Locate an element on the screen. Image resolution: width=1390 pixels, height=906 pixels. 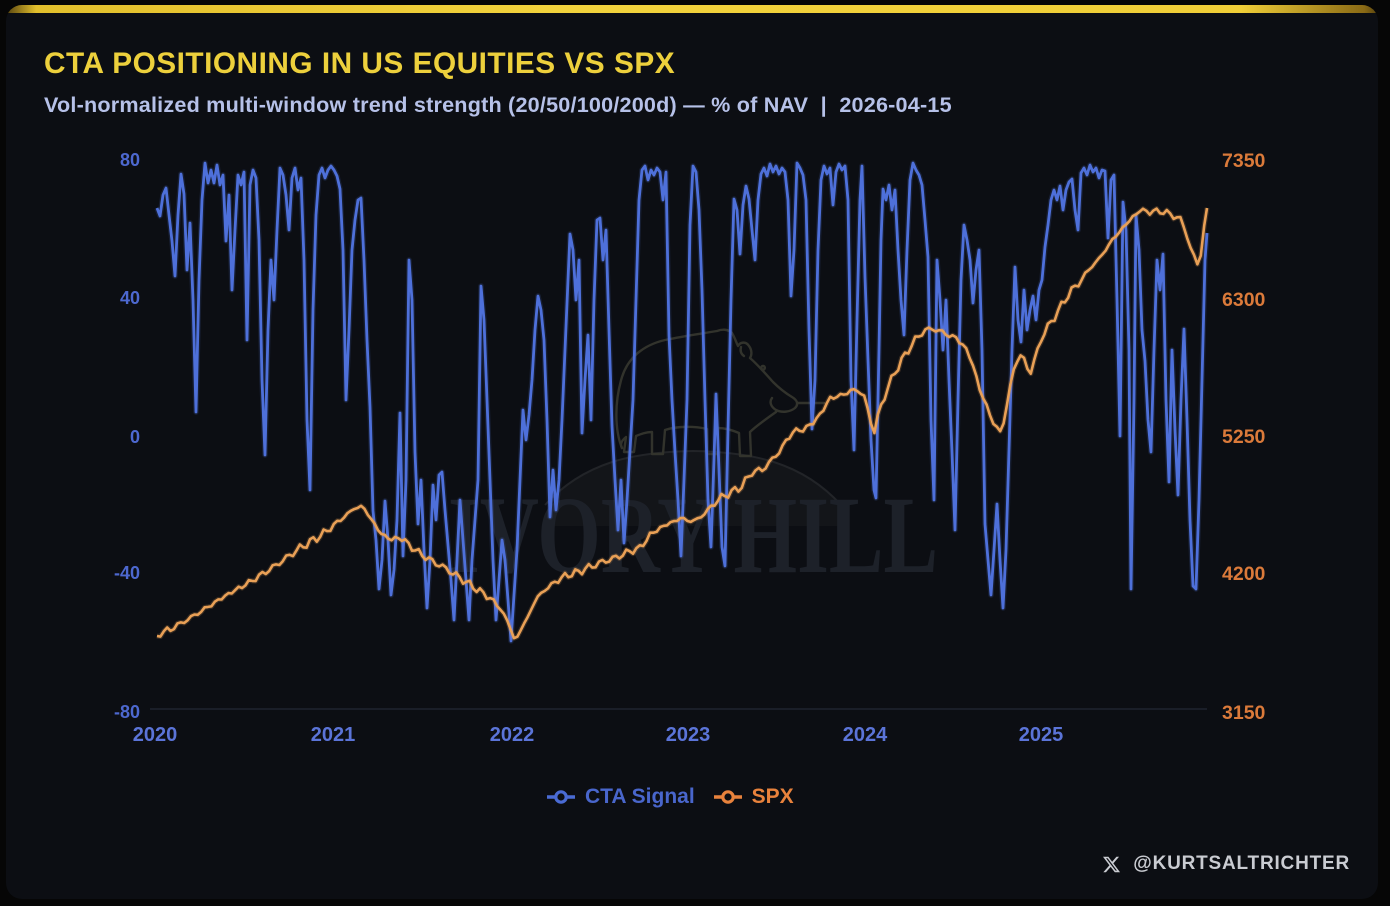
svg-text: -80 is located at coordinates (127, 712).